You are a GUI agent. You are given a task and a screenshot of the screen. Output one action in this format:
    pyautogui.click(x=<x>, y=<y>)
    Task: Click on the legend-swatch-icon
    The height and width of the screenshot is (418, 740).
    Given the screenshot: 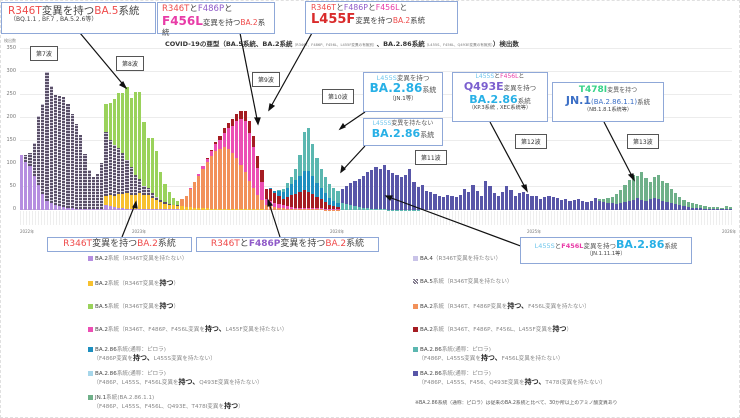 What is the action you would take?
    pyautogui.click(x=415, y=258)
    